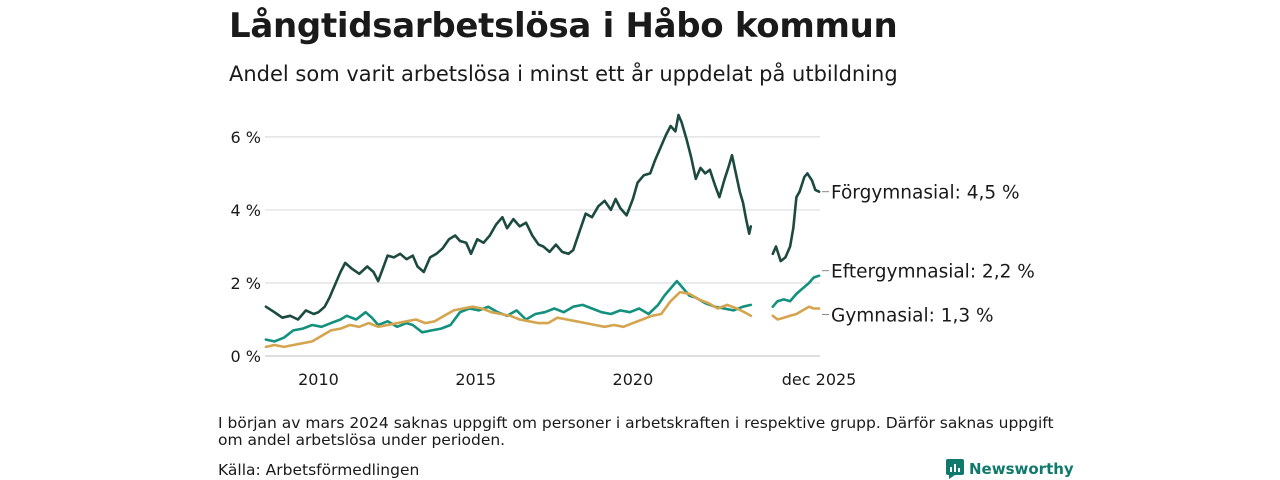 This screenshot has height=480, width=1280. I want to click on series-line-gymnasial, so click(508, 319).